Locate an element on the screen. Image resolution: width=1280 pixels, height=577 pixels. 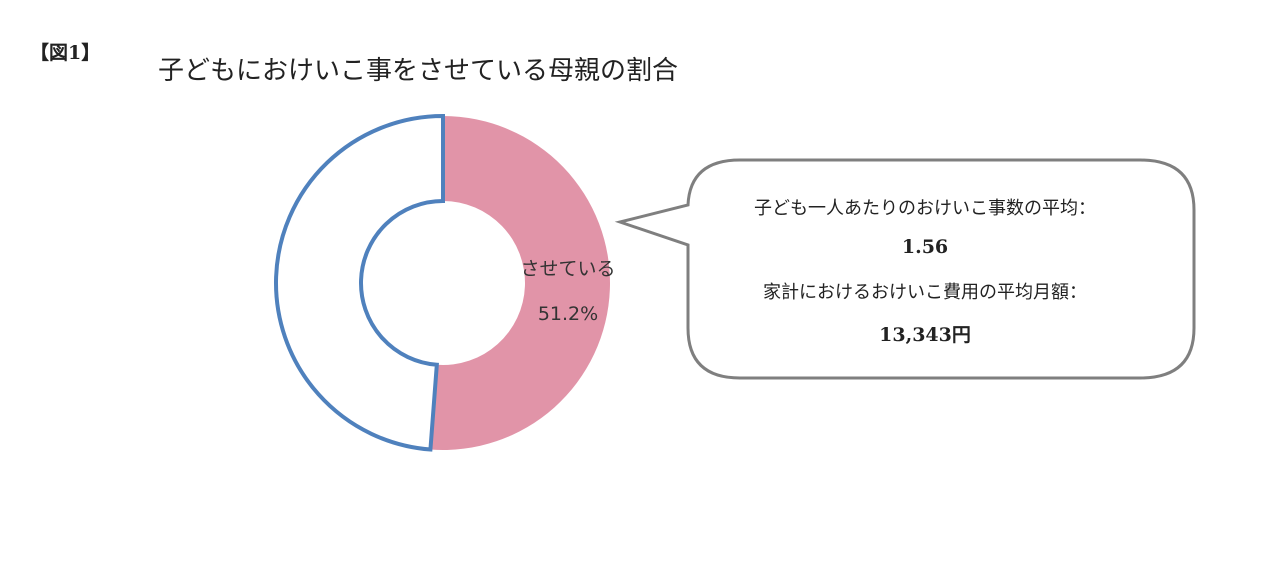
callout-value-1: 1.56 is located at coordinates (925, 247).